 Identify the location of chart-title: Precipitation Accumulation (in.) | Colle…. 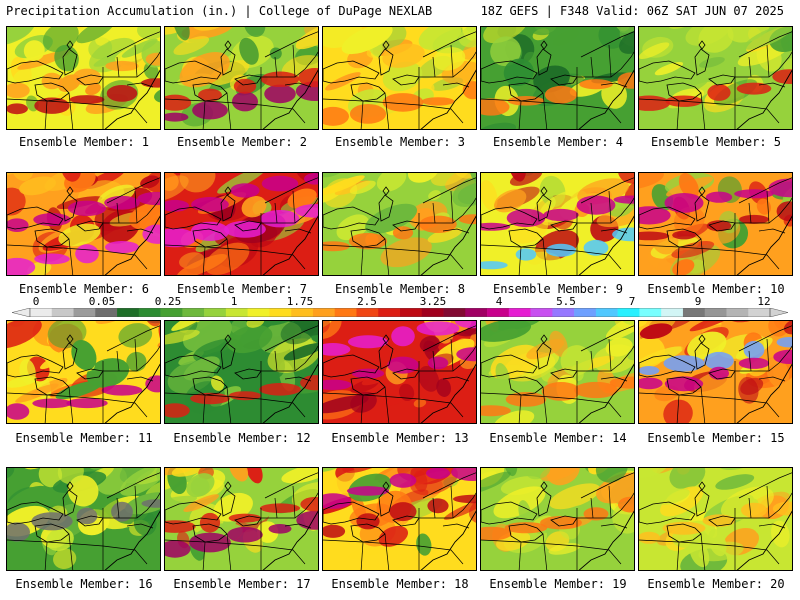
(219, 11).